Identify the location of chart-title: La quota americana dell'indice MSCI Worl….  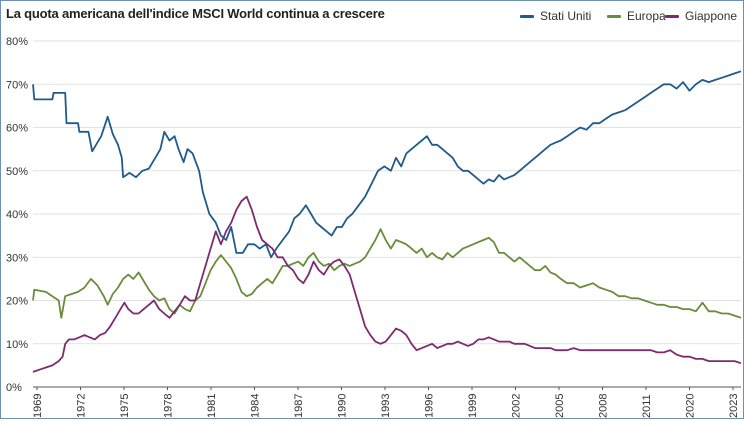
(195, 13).